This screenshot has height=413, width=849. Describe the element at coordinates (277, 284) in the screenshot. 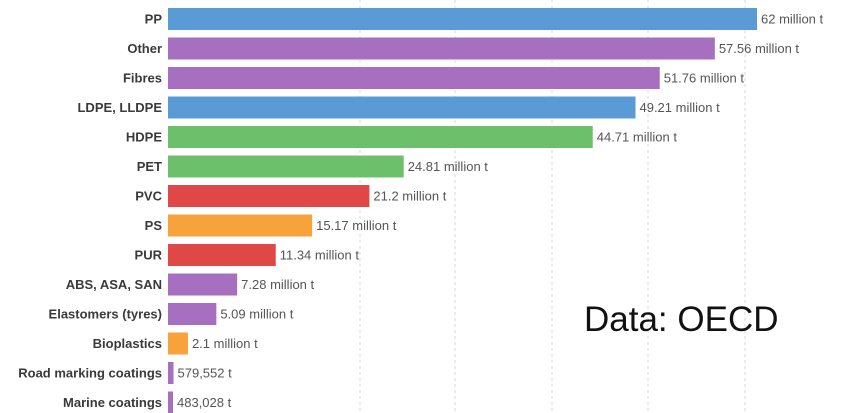

I see `value-label: 7.28 million t` at that location.